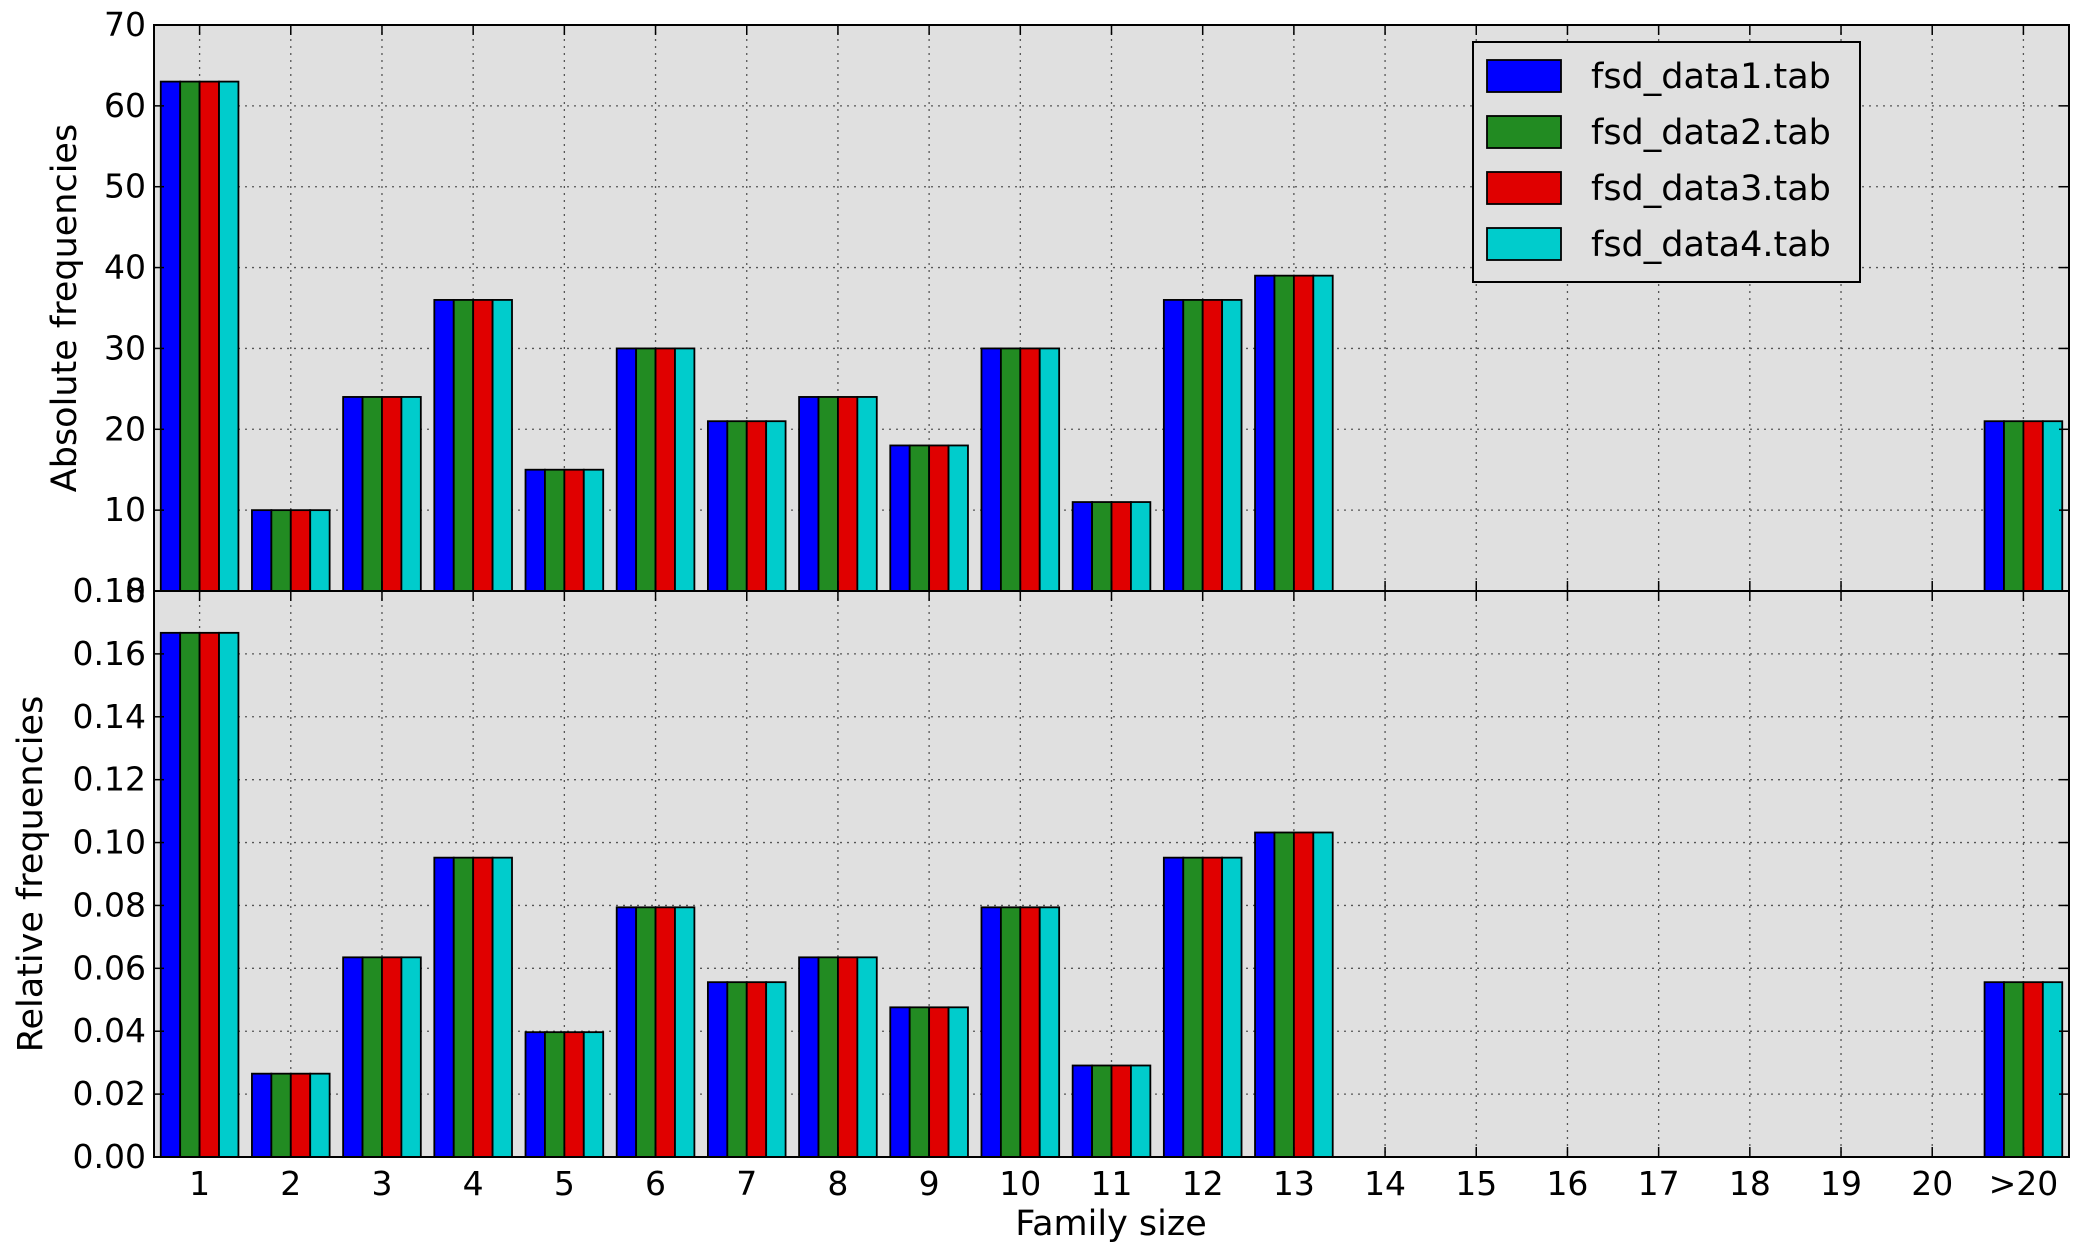 This screenshot has height=1251, width=2079. I want to click on bar-absolute->20-series-3, so click(2033, 506).